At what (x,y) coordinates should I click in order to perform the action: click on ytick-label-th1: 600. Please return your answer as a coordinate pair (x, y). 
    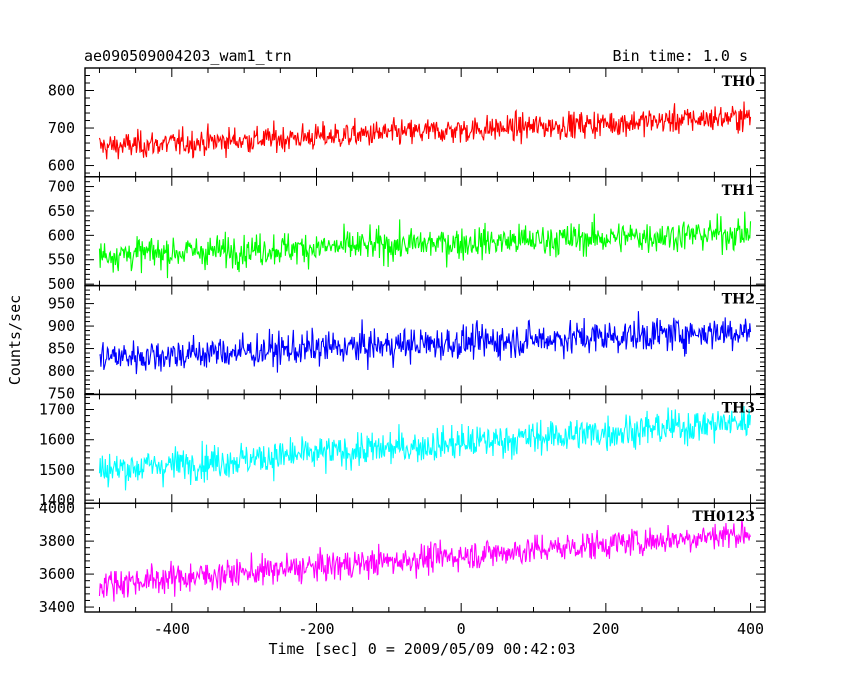
    Looking at the image, I should click on (61, 235).